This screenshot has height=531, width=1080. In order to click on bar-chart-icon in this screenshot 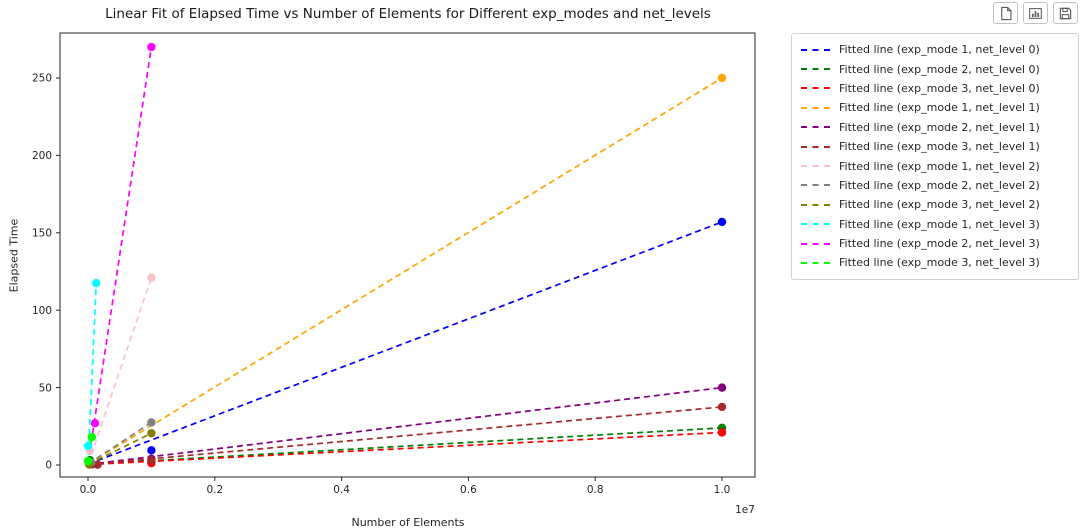, I will do `click(1035, 13)`.